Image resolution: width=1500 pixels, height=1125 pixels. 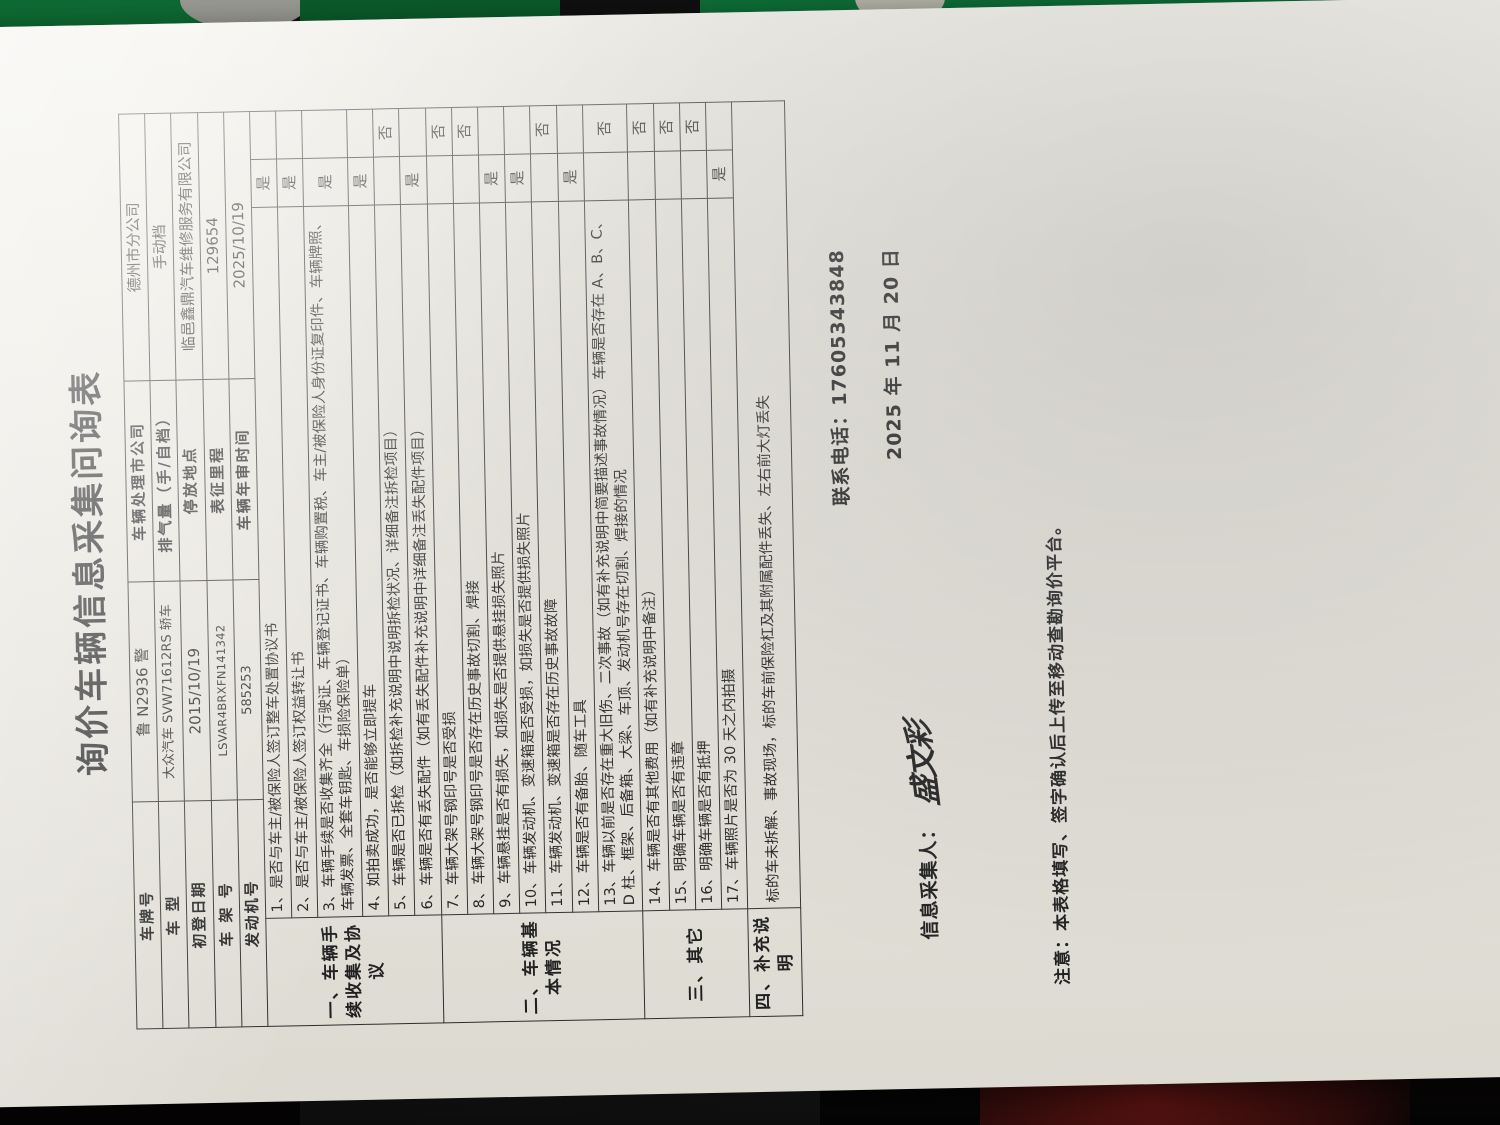 What do you see at coordinates (375, 898) in the screenshot?
I see `question-number: 4、` at bounding box center [375, 898].